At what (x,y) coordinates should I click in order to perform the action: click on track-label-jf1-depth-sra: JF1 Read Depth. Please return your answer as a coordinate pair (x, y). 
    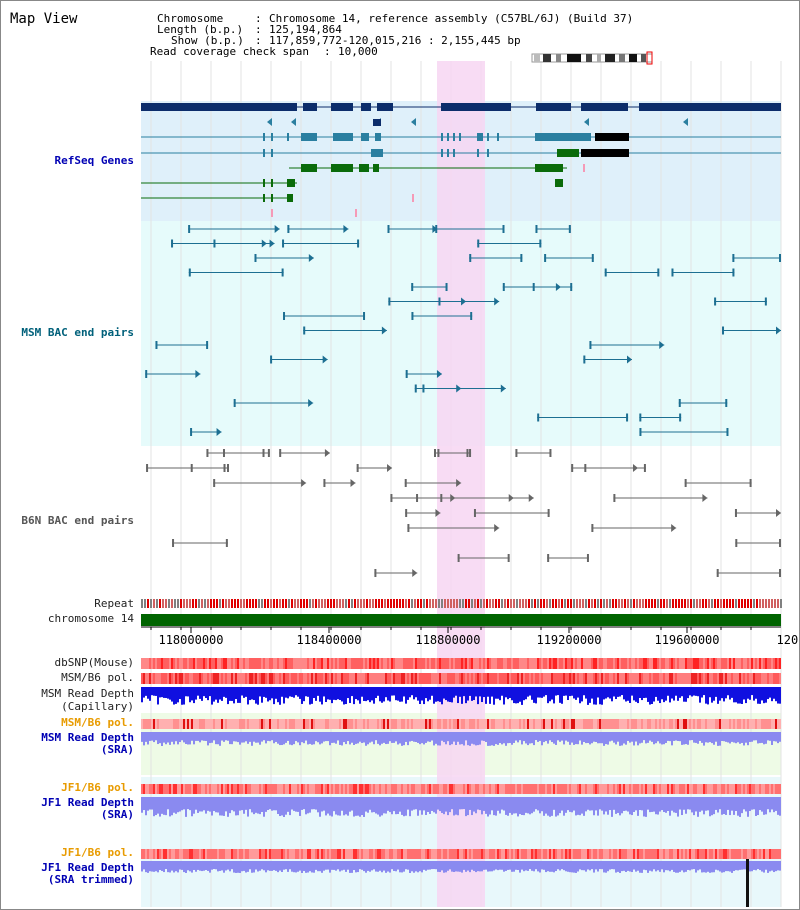
    Looking at the image, I should click on (87, 802).